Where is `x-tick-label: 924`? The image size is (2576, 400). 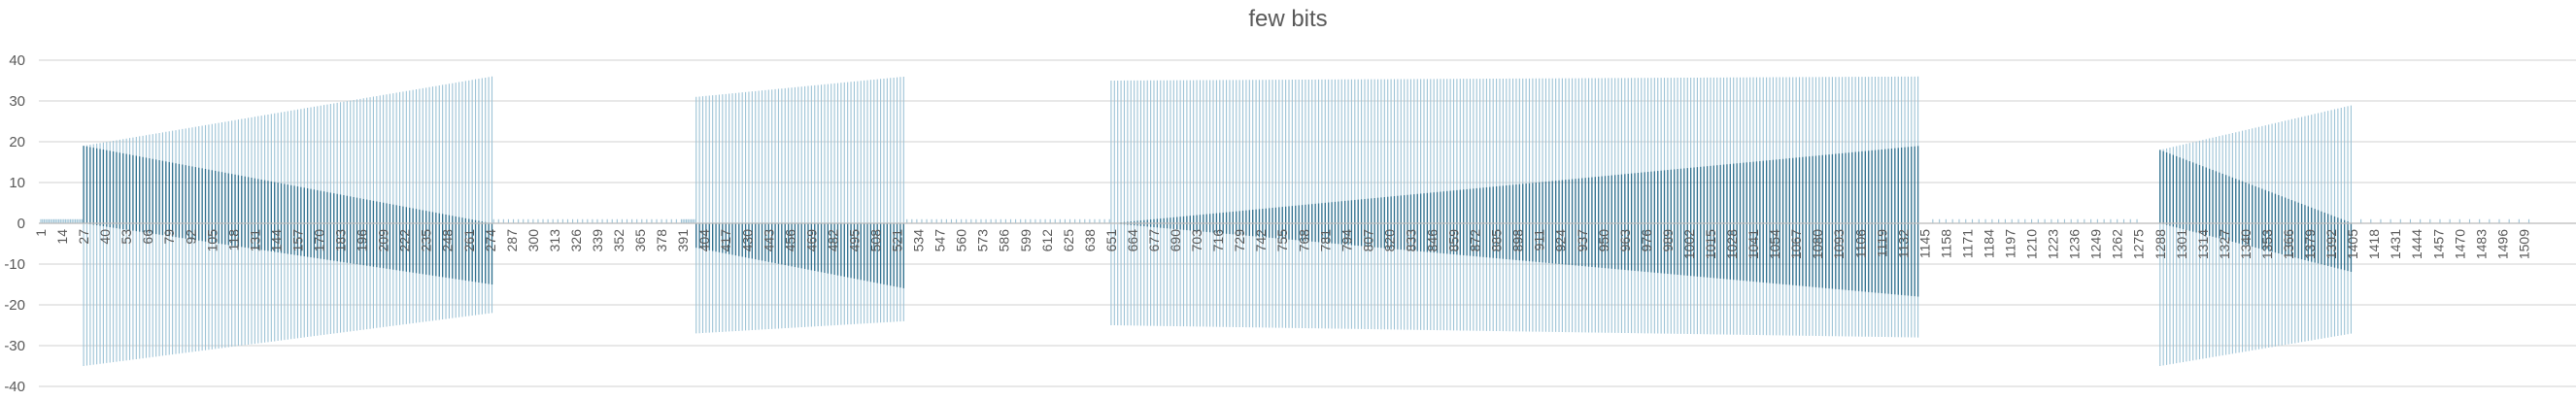
x-tick-label: 924 is located at coordinates (1561, 240).